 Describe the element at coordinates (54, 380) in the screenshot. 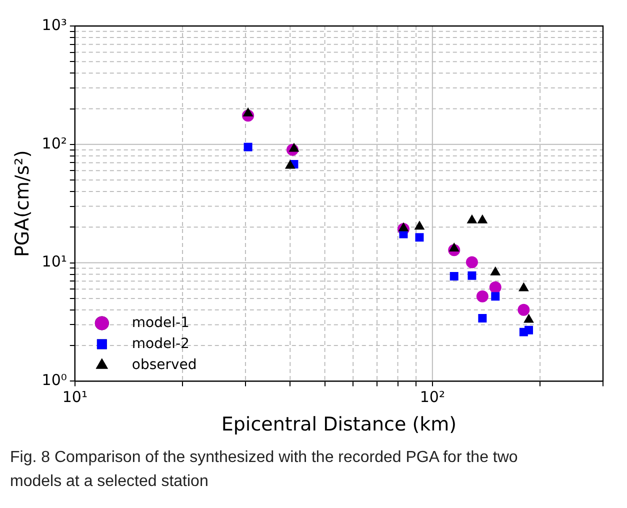

I see `y-tick-label: 10⁰` at that location.